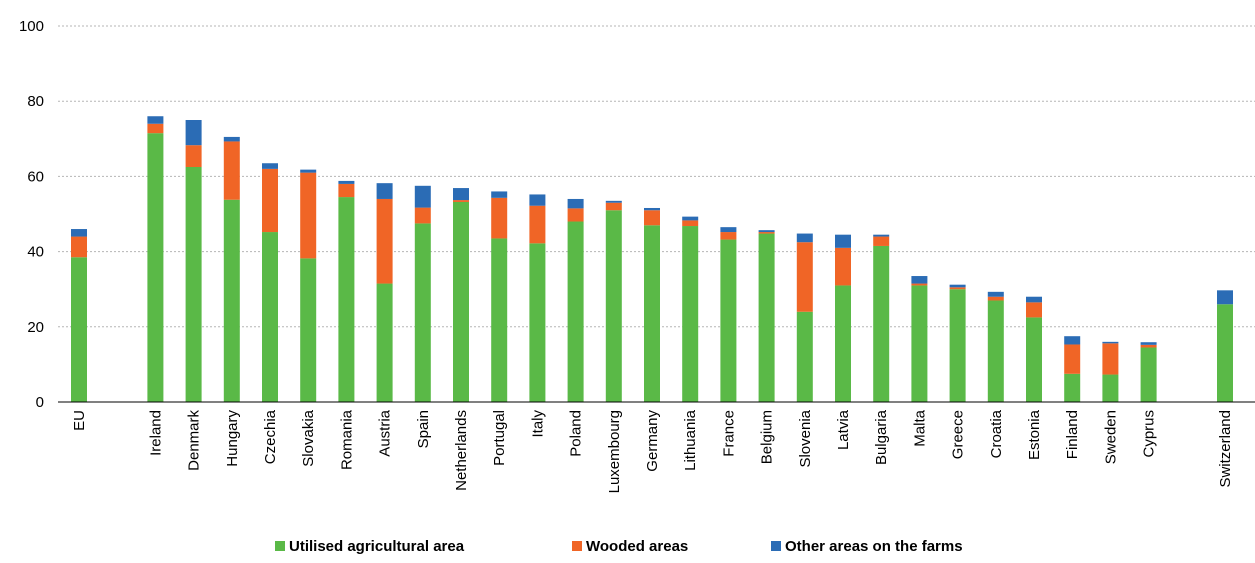 This screenshot has height=563, width=1255. Describe the element at coordinates (919, 427) in the screenshot. I see `x-tick-label: Malta` at that location.